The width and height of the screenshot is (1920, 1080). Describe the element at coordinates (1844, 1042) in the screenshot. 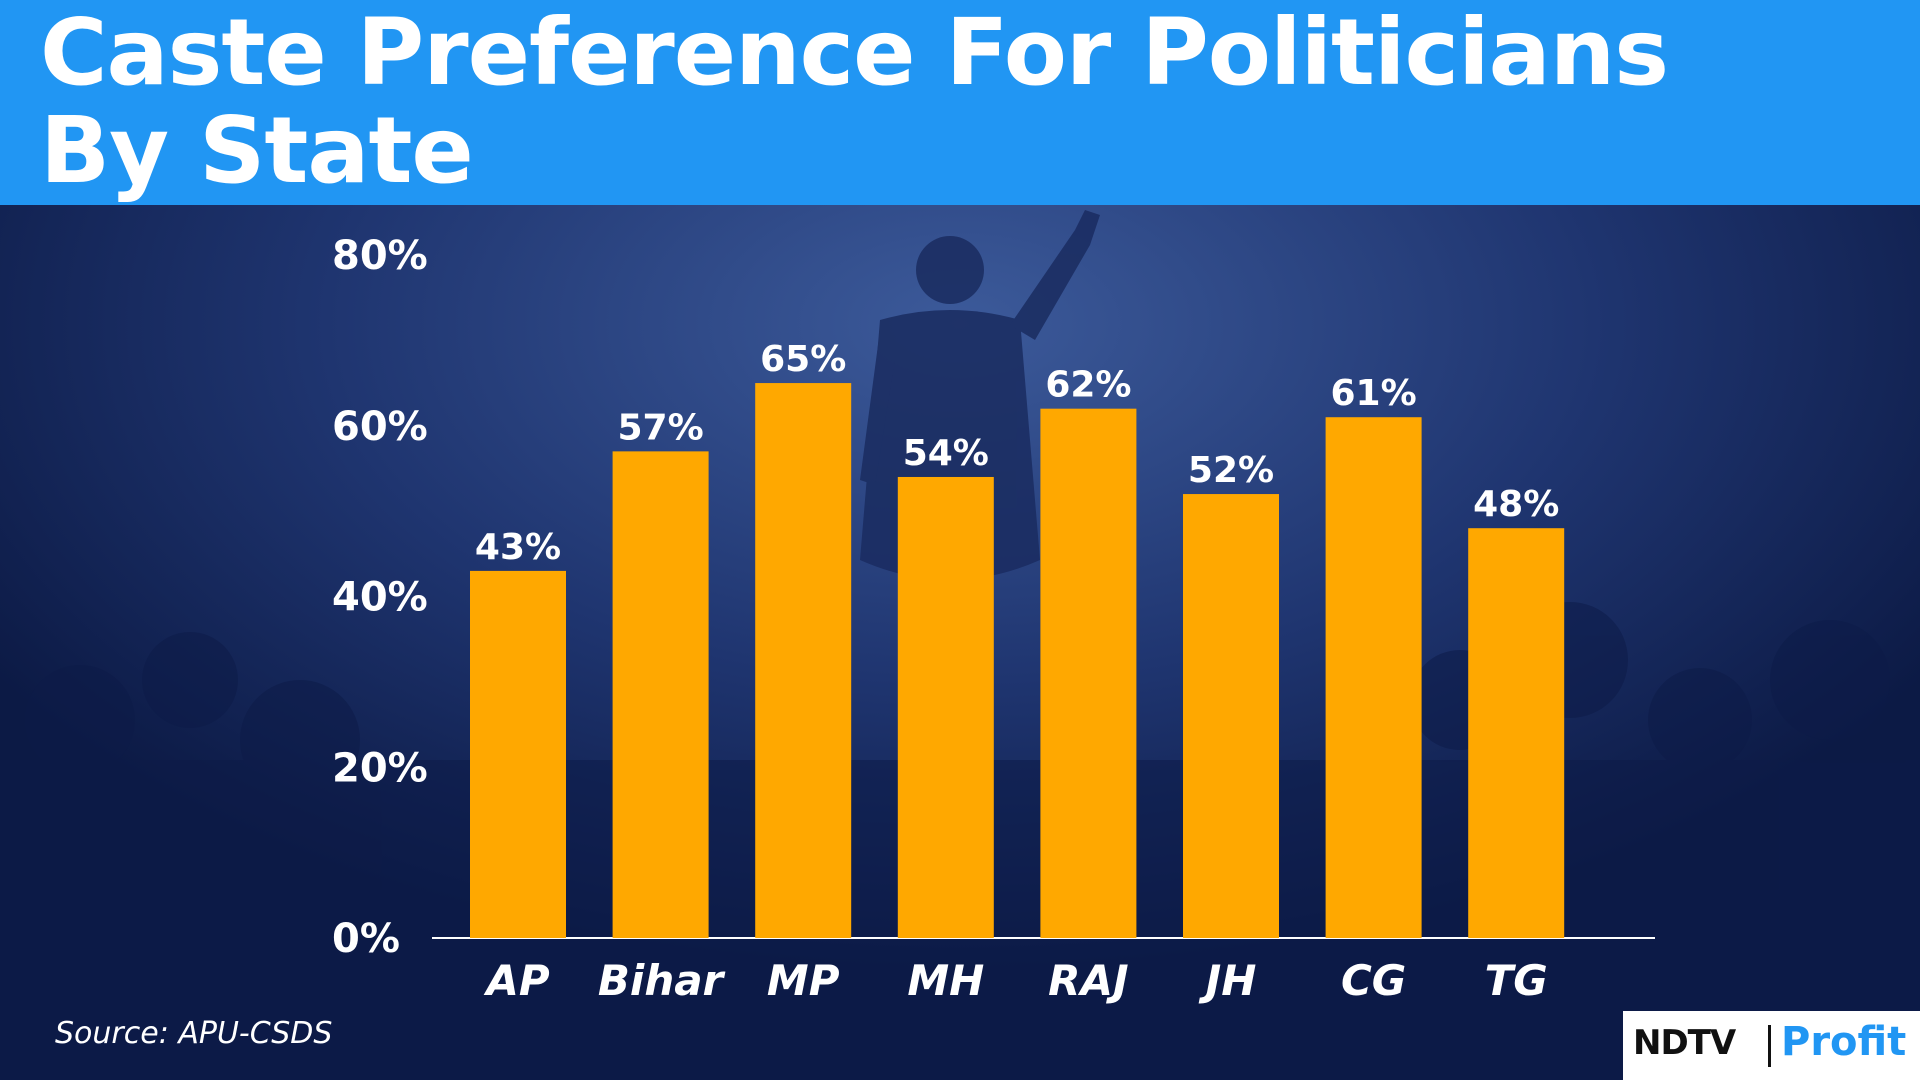

I see `logo-product: Profit` at that location.